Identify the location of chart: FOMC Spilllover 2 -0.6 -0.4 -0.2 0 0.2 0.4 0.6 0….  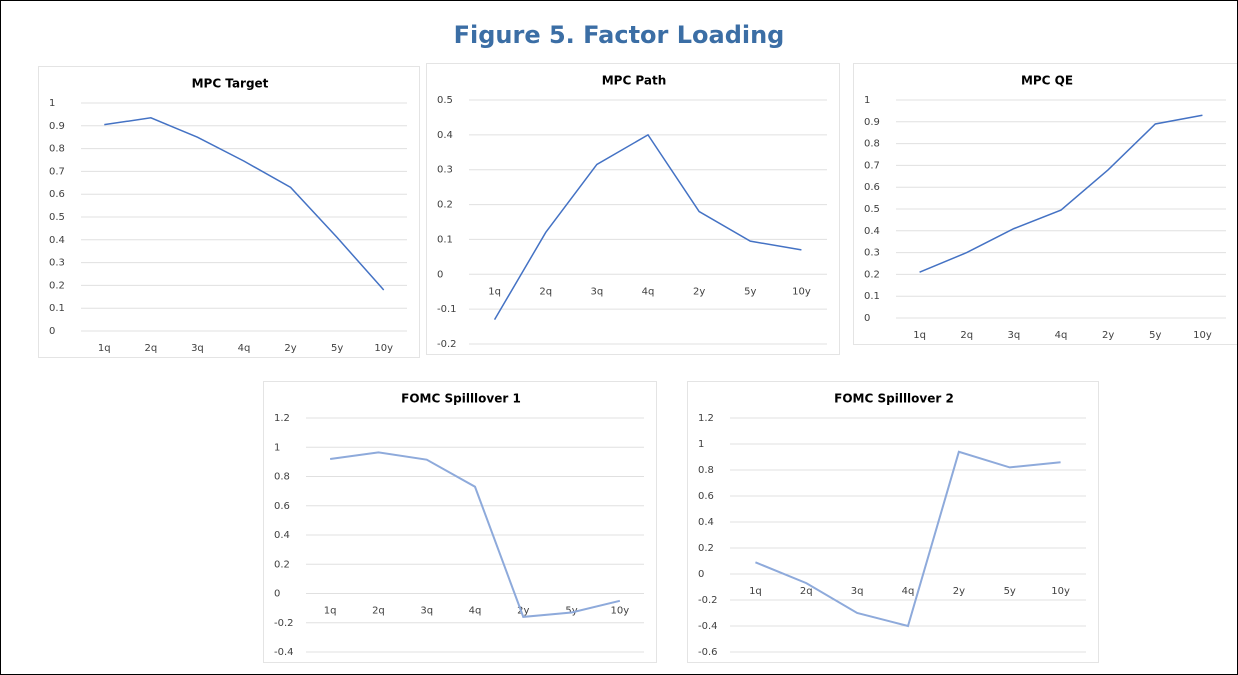
(893, 522).